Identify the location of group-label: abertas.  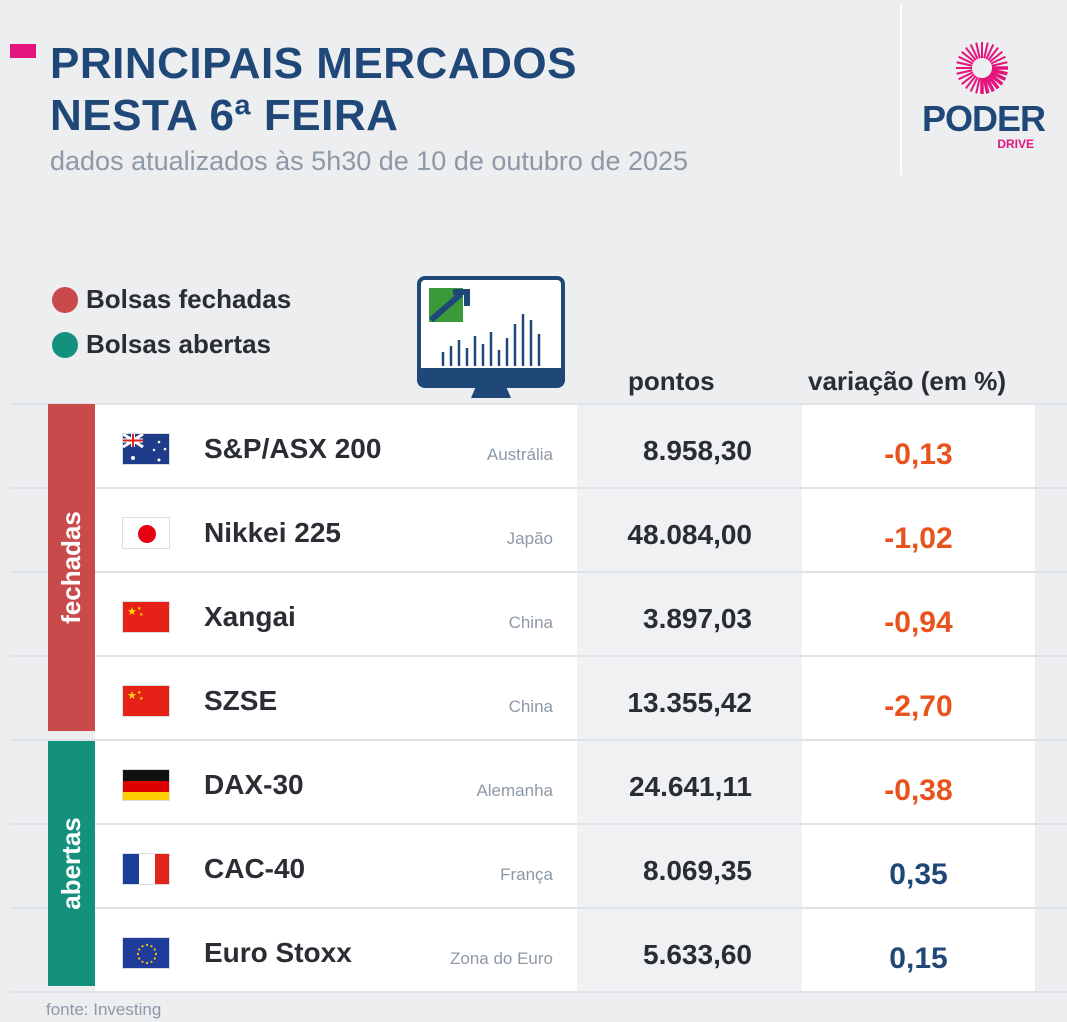
(71, 863).